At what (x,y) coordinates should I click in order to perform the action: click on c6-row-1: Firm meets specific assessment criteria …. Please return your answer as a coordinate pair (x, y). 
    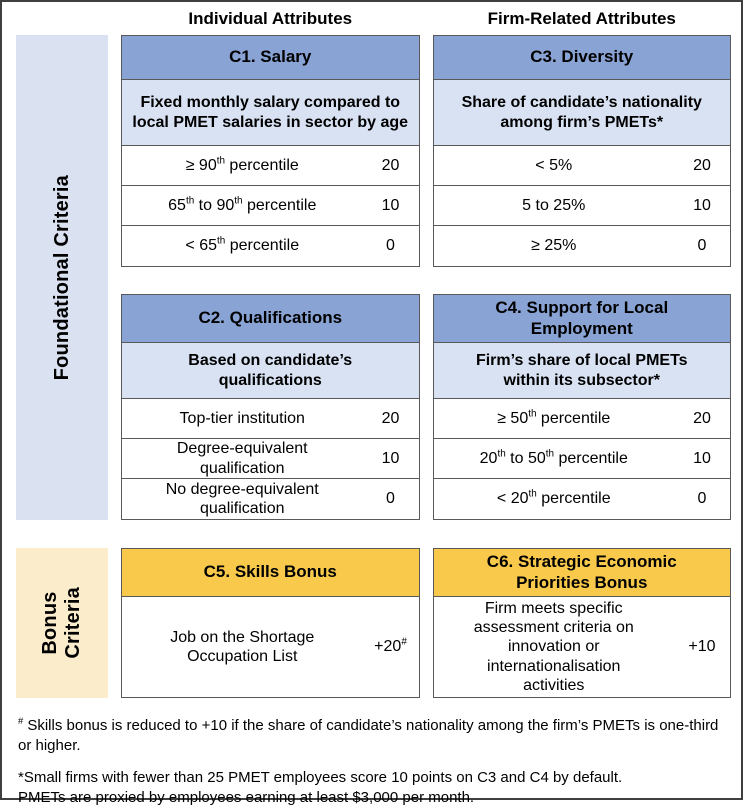
    Looking at the image, I should click on (582, 647).